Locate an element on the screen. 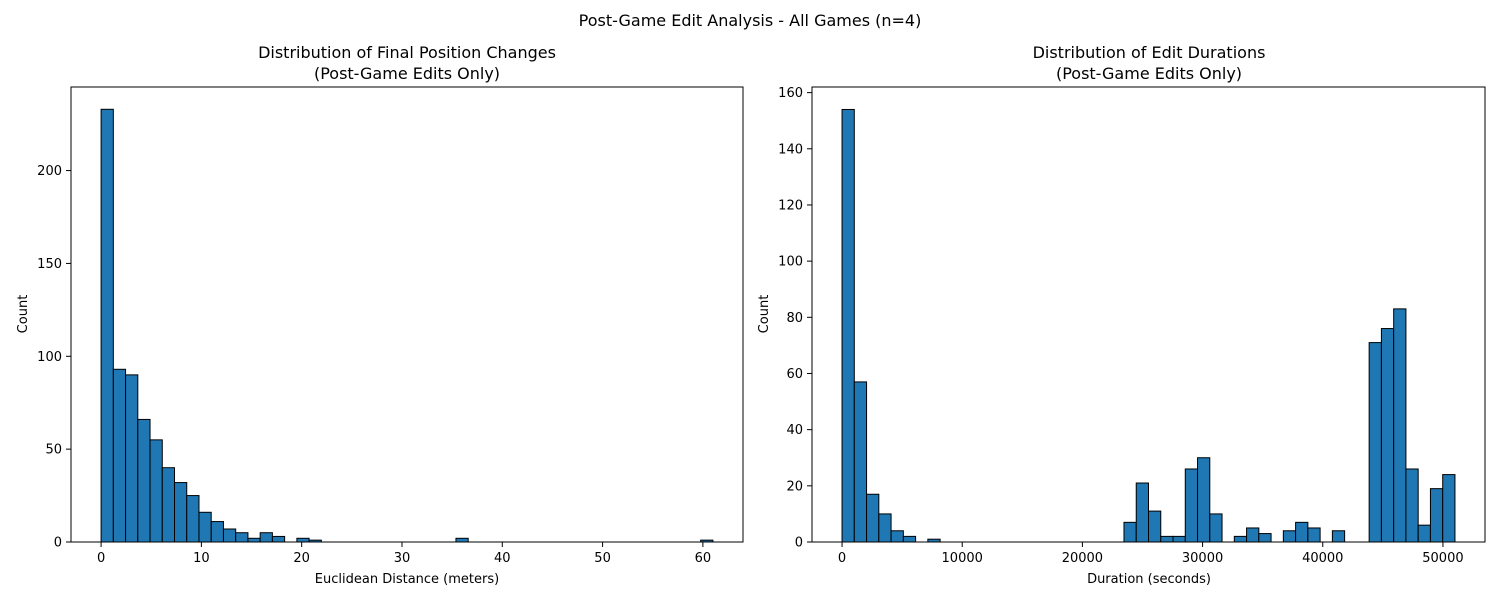 Image resolution: width=1500 pixels, height=600 pixels. y-axis-ticks: 0 50 100 150 200 is located at coordinates (54, 357).